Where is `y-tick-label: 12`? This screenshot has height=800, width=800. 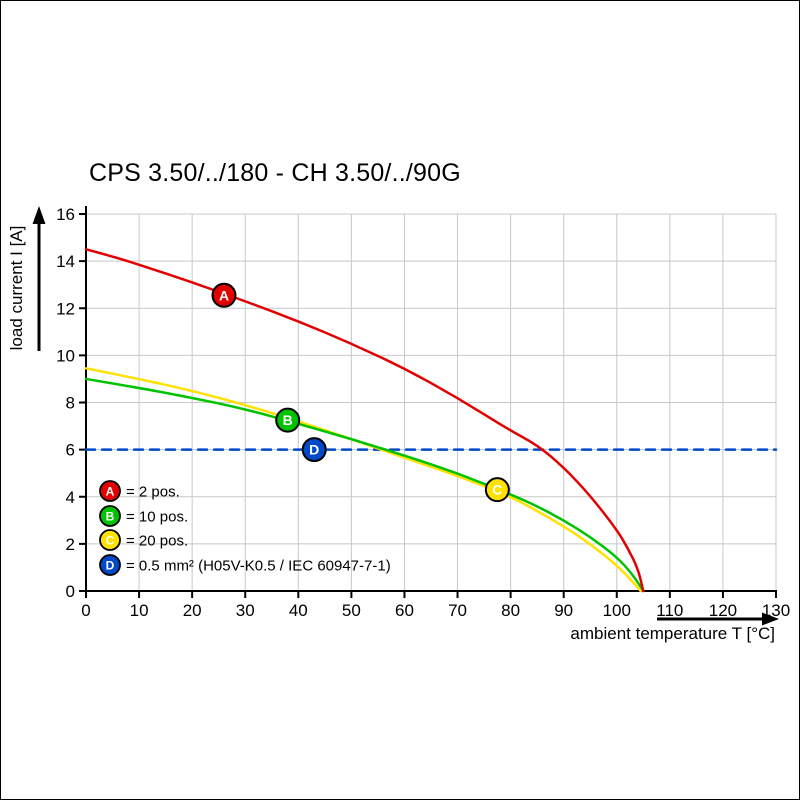 y-tick-label: 12 is located at coordinates (65, 308).